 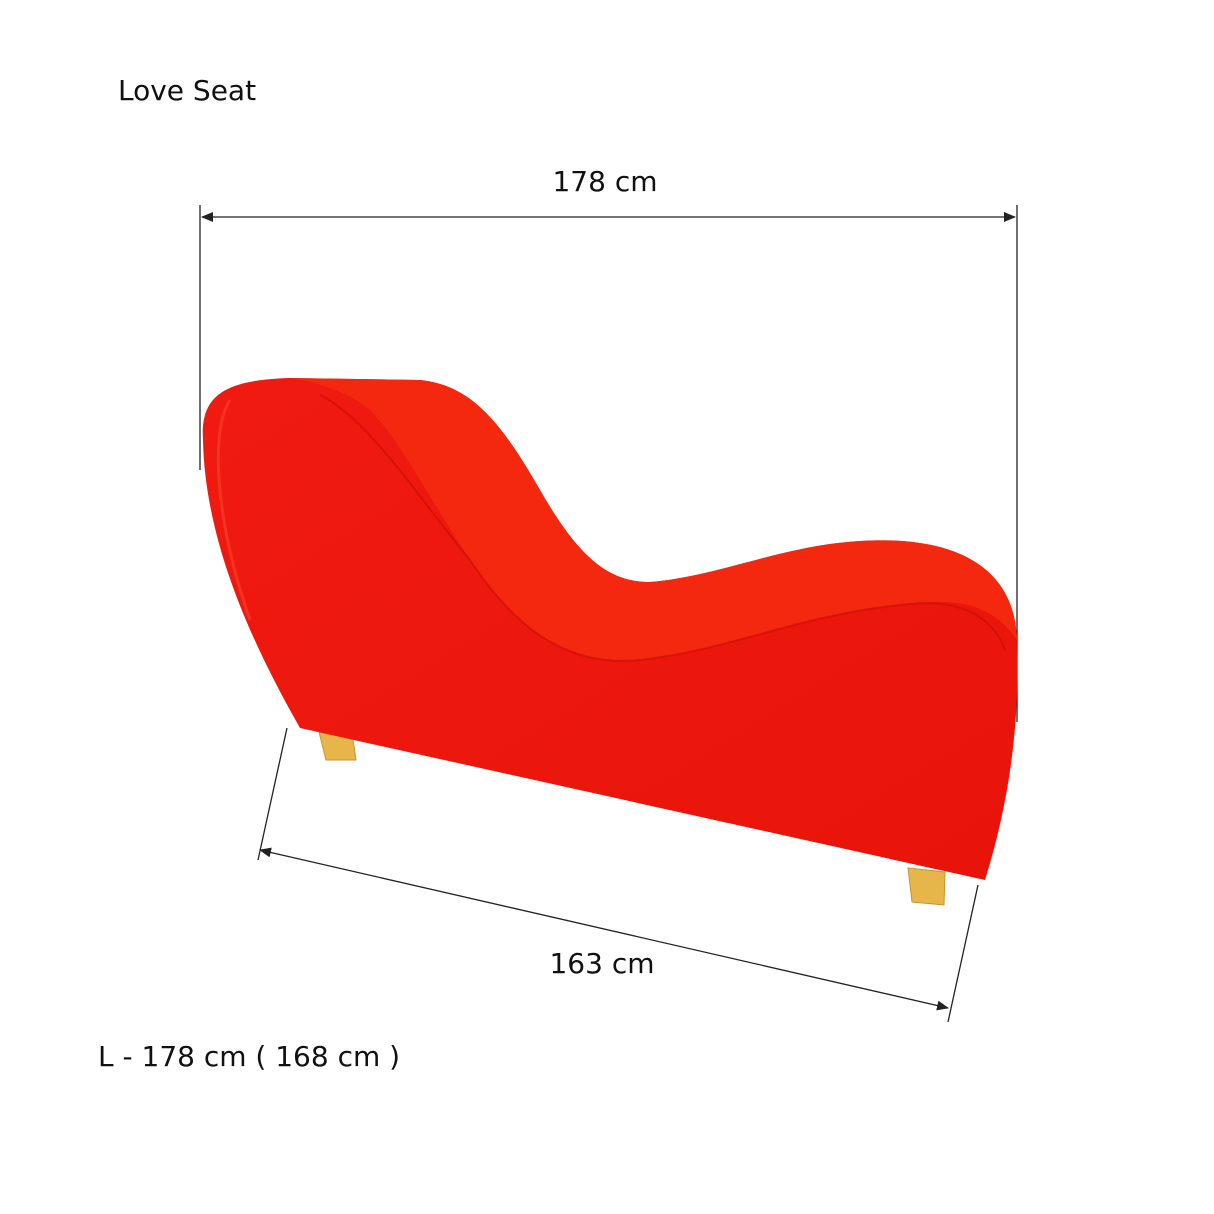 I want to click on note: L - 178 cm ( 168 cm ), so click(x=249, y=1056).